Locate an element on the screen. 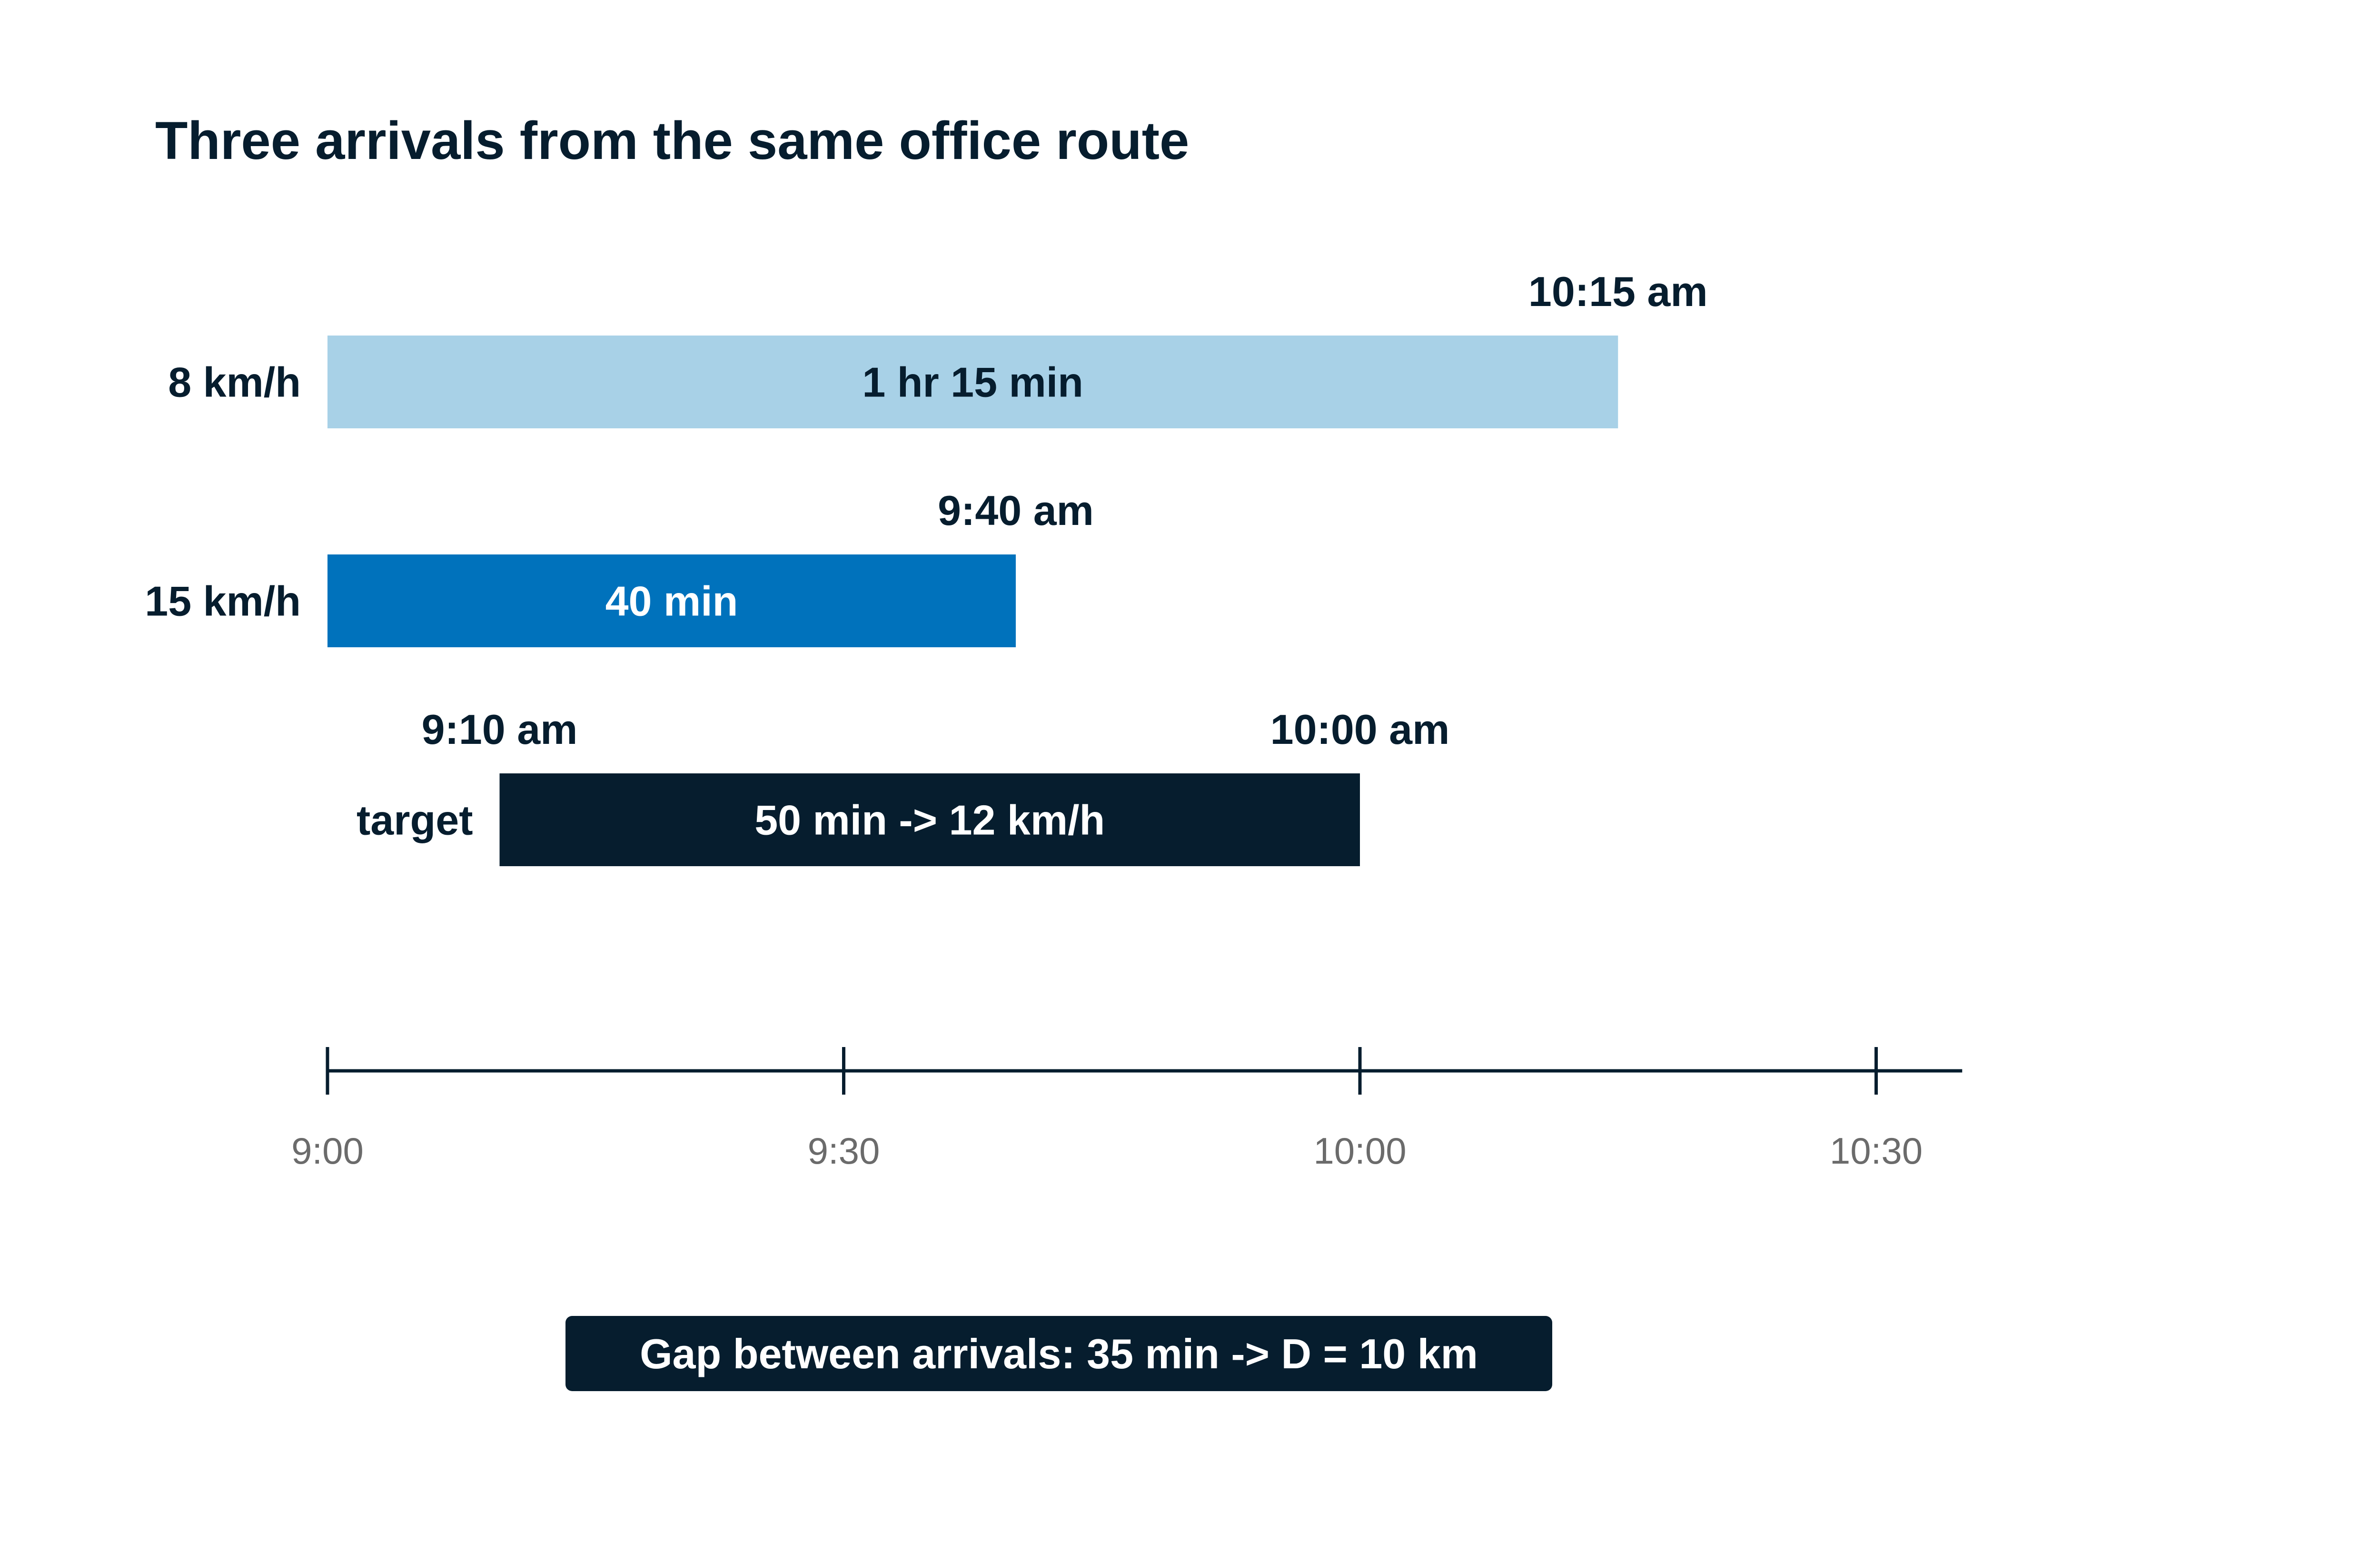  arrival-time-label: 9:40 am is located at coordinates (1016, 511).